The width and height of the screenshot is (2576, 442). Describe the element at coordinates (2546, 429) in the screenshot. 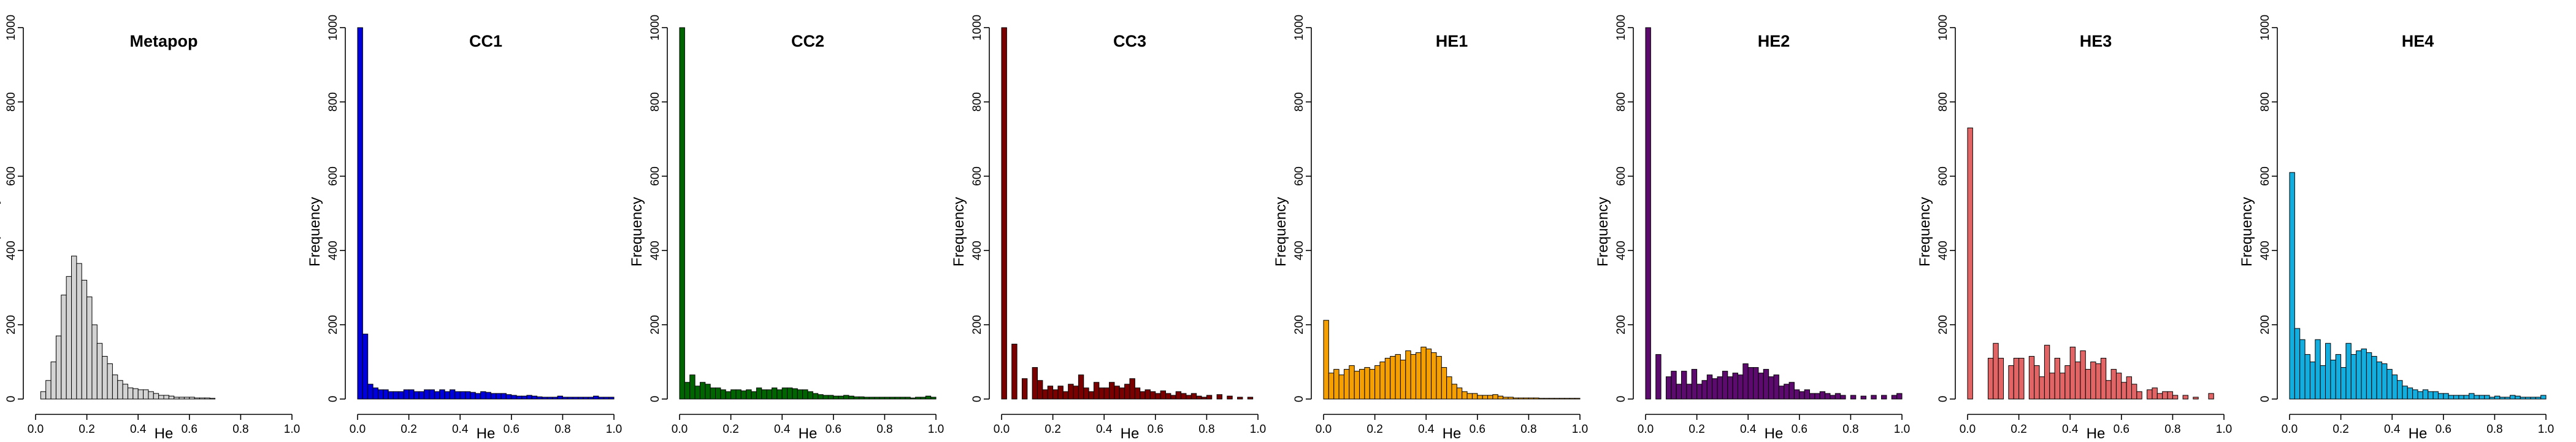

I see `x-tick-label: 1.0` at that location.